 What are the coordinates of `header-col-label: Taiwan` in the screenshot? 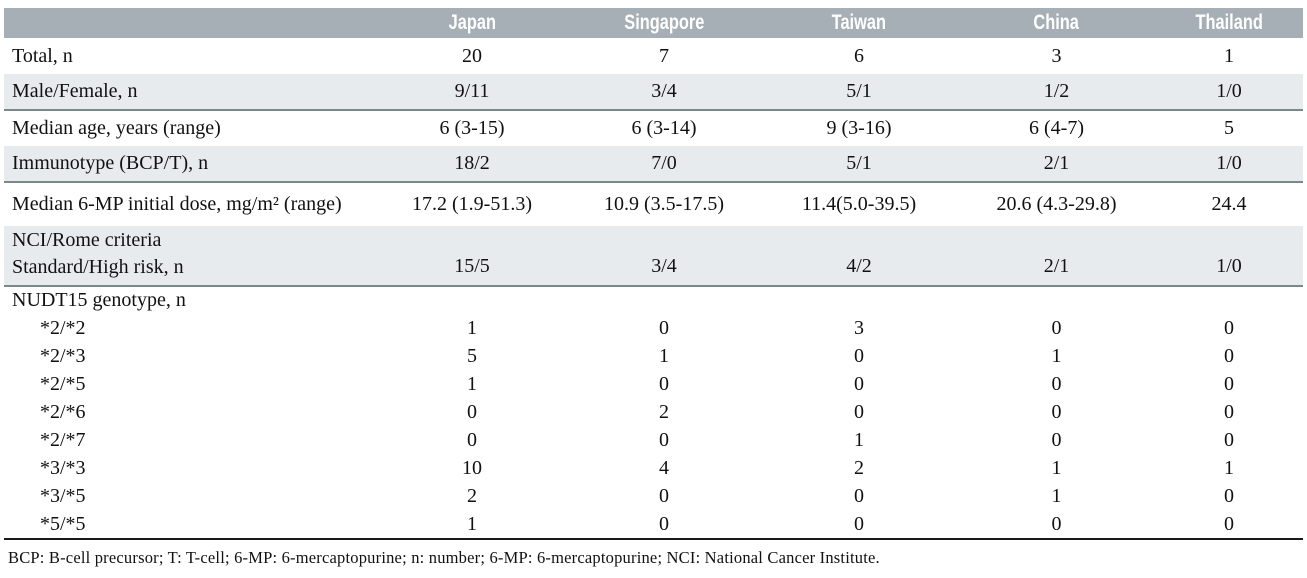 It's located at (859, 22).